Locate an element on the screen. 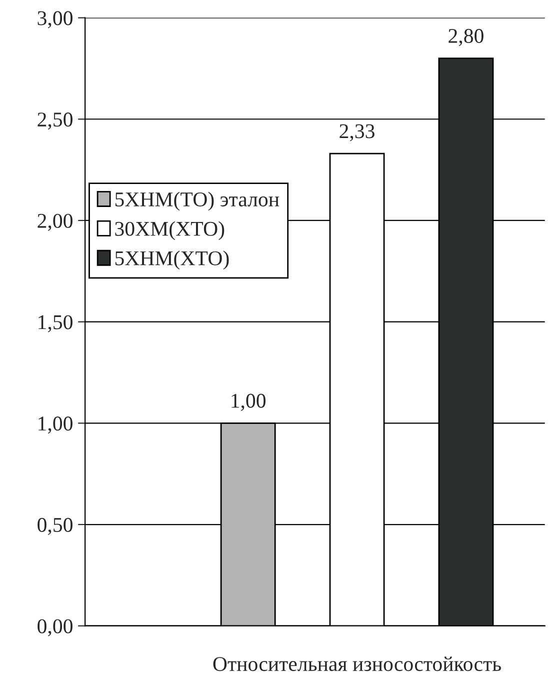  legend-label: 30ХМ(ХТО) is located at coordinates (169, 230).